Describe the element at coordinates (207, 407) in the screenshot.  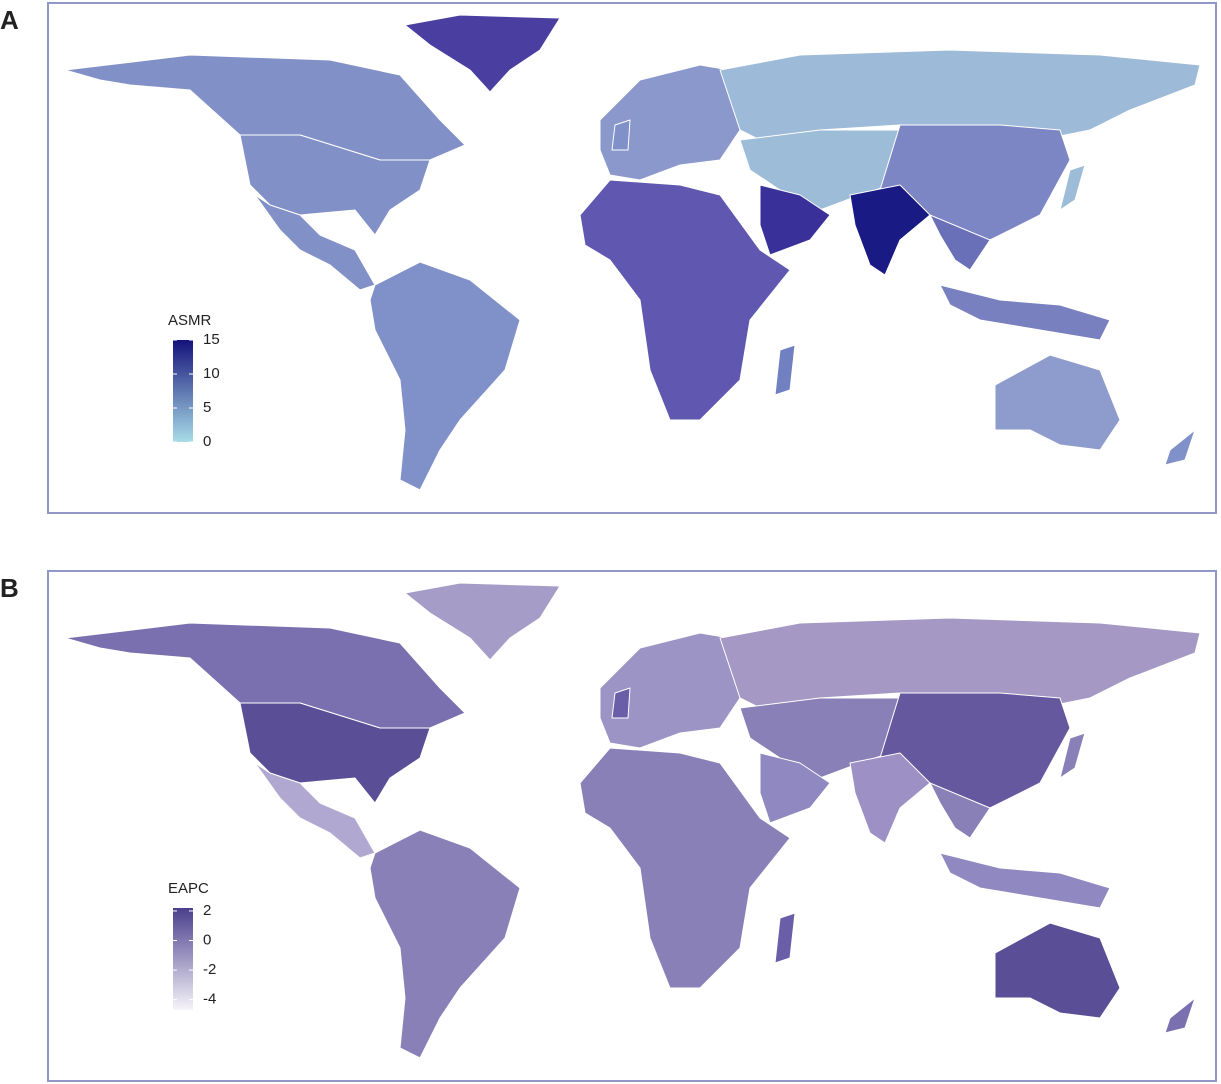
I see `colorbar-tick-label: 5` at that location.